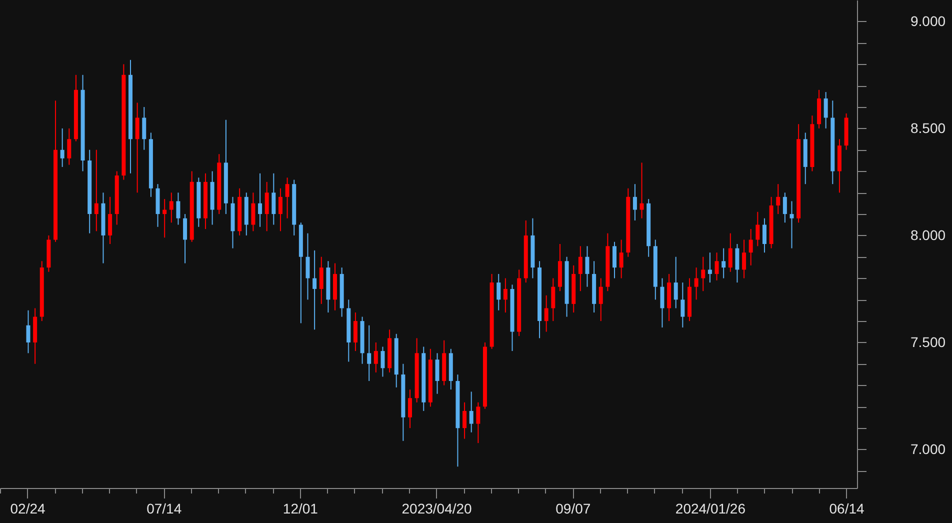  What do you see at coordinates (437, 508) in the screenshot?
I see `x-tick-label: 2023/04/20` at bounding box center [437, 508].